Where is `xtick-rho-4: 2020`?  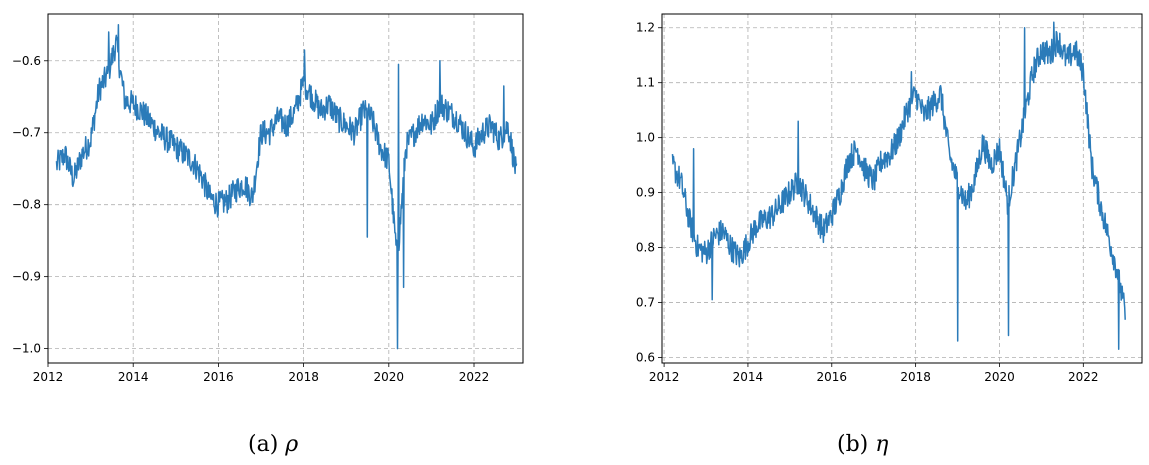 xtick-rho-4: 2020 is located at coordinates (389, 373).